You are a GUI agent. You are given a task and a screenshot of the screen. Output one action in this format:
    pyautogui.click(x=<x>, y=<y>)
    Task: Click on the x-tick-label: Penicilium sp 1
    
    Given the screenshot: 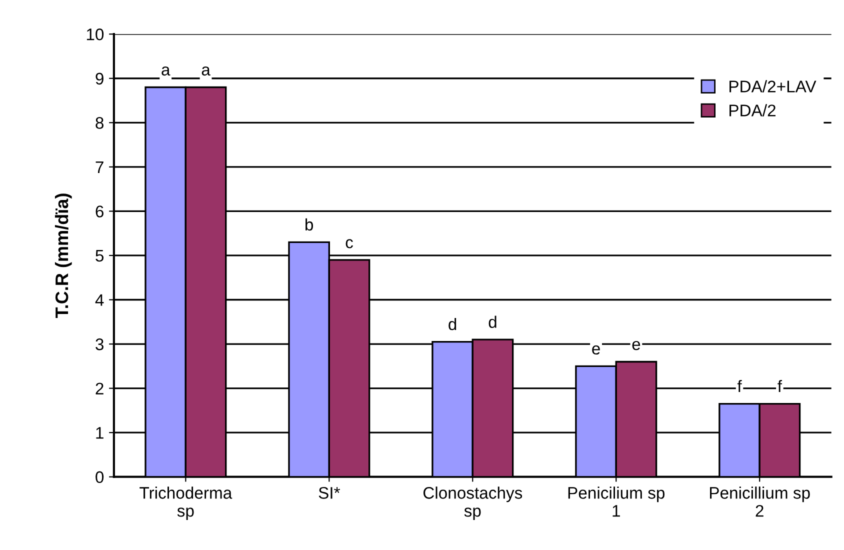 What is the action you would take?
    pyautogui.click(x=616, y=501)
    